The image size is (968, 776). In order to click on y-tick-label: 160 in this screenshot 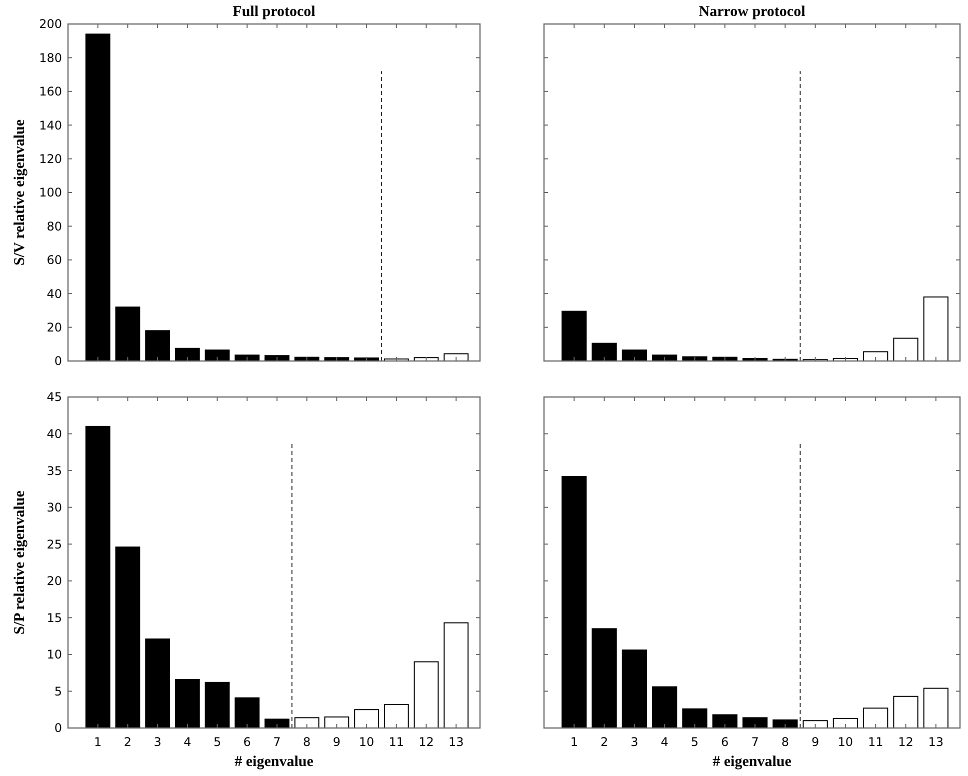, I will do `click(50, 91)`.